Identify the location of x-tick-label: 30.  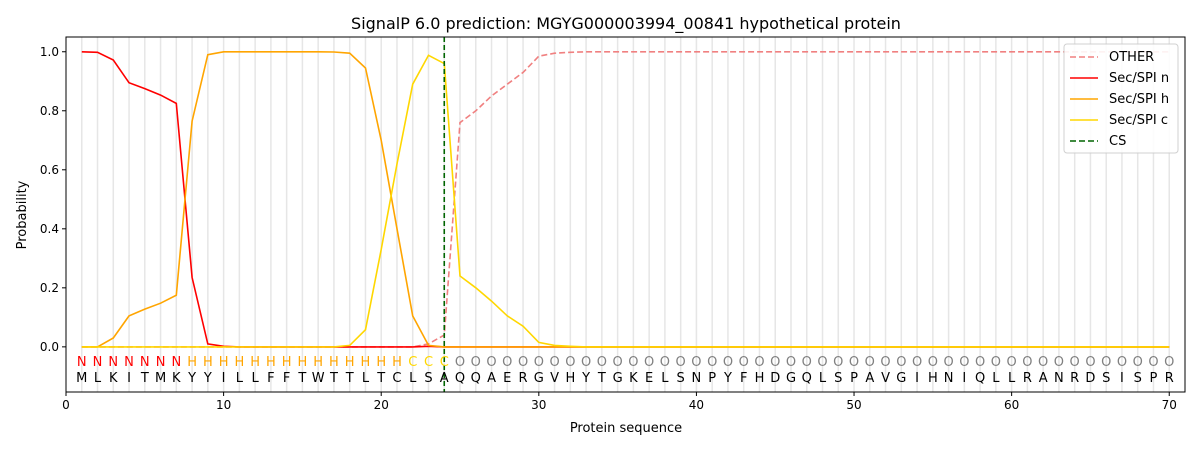
(538, 405).